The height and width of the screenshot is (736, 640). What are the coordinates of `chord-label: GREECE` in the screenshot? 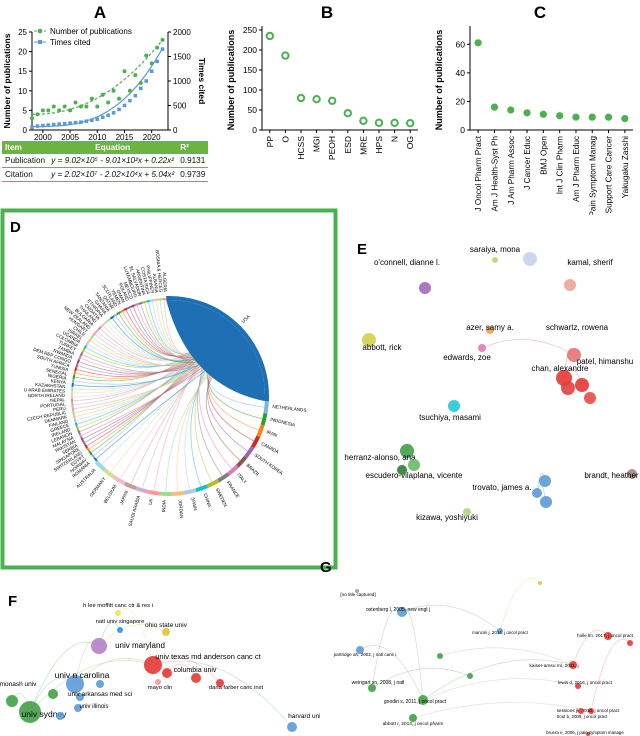 It's located at (60, 428).